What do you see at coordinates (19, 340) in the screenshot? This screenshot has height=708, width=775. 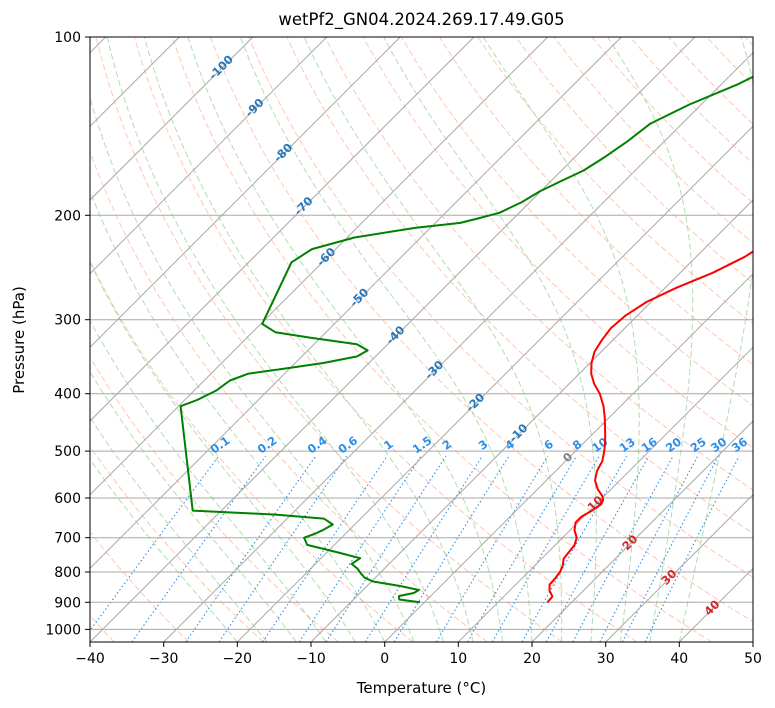 I see `y-axis-label: Pressure (hPa)` at bounding box center [19, 340].